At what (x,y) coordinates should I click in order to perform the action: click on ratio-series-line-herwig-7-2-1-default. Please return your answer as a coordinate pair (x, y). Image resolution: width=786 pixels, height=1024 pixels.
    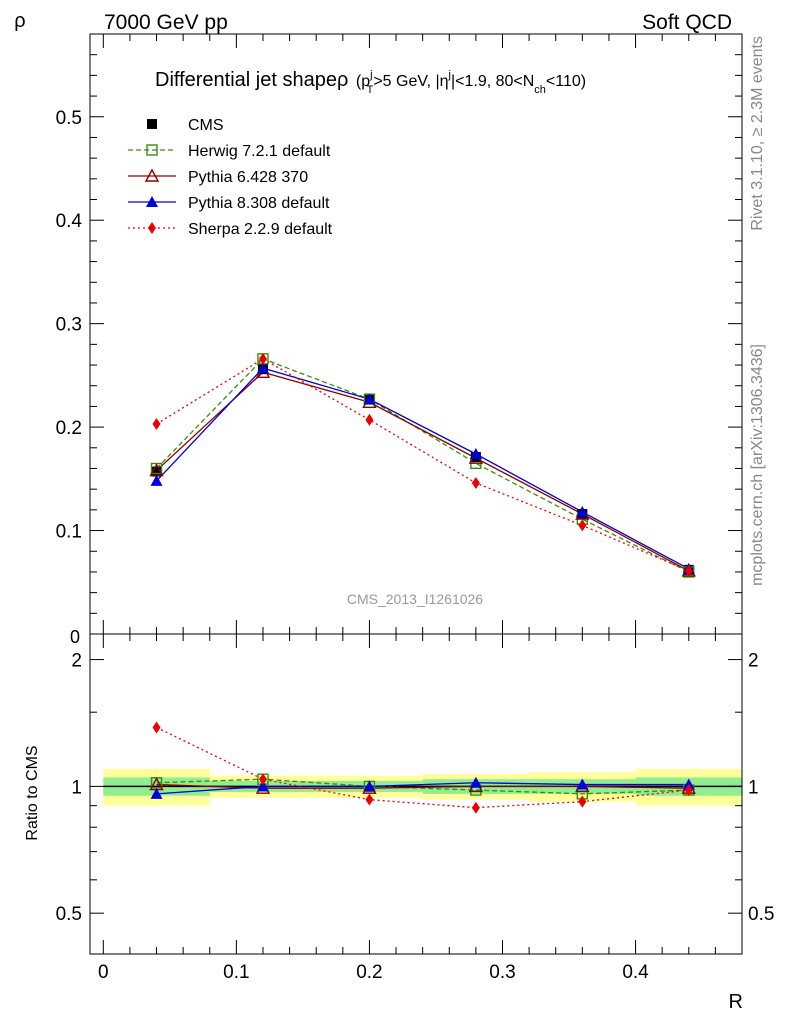
    Looking at the image, I should click on (422, 786).